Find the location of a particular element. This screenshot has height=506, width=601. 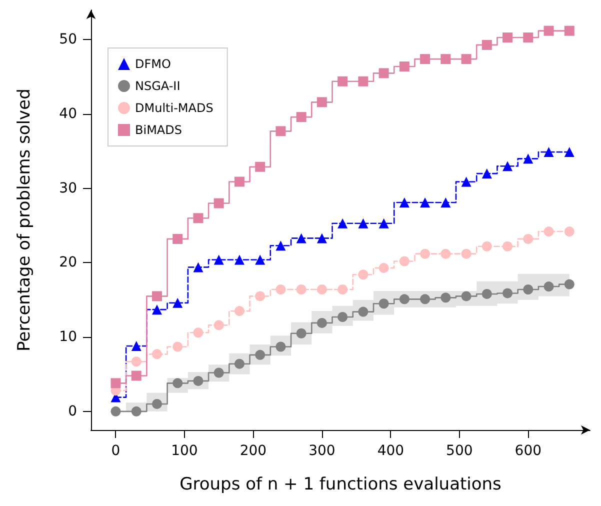

y-axis-title: Percentage of problems solved is located at coordinates (24, 220).